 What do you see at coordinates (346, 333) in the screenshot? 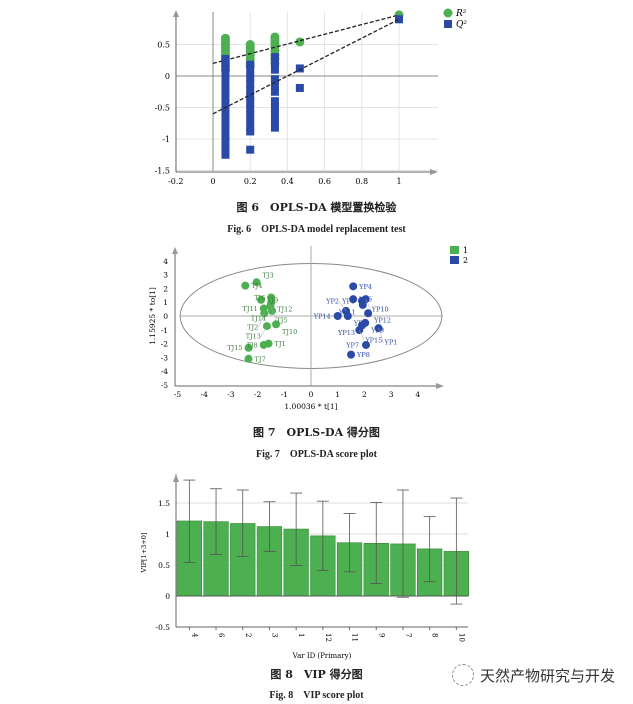
I see `point-label: YP13` at bounding box center [346, 333].